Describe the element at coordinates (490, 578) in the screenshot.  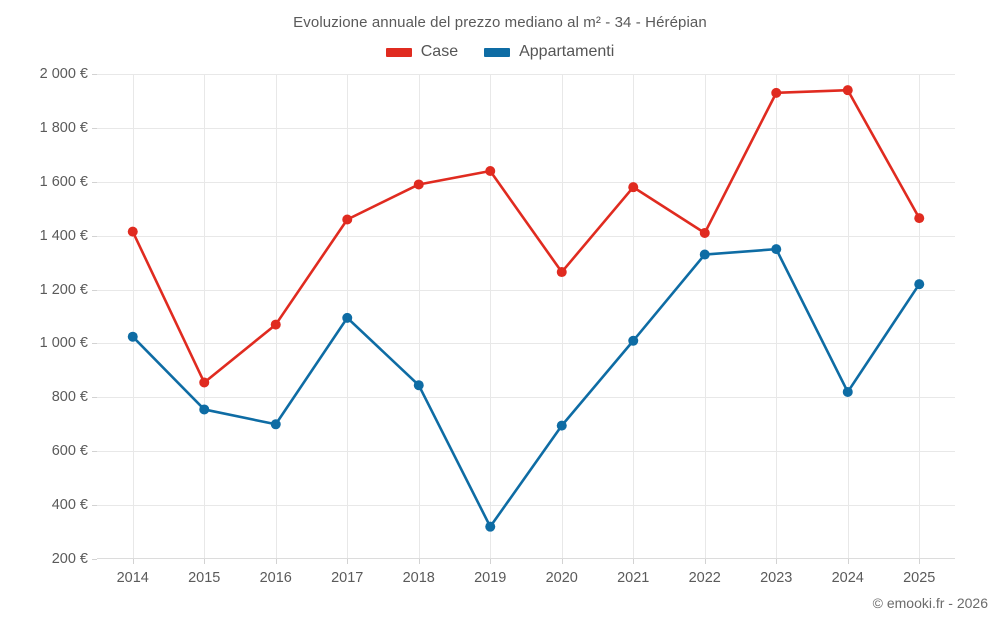
I see `x-axis-tick-label: 2019` at that location.